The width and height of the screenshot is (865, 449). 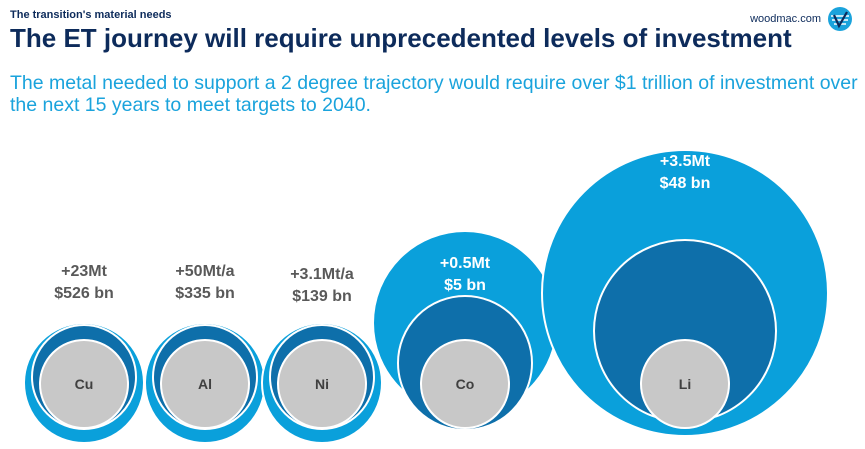 I want to click on brand-url: woodmac.com, so click(x=785, y=19).